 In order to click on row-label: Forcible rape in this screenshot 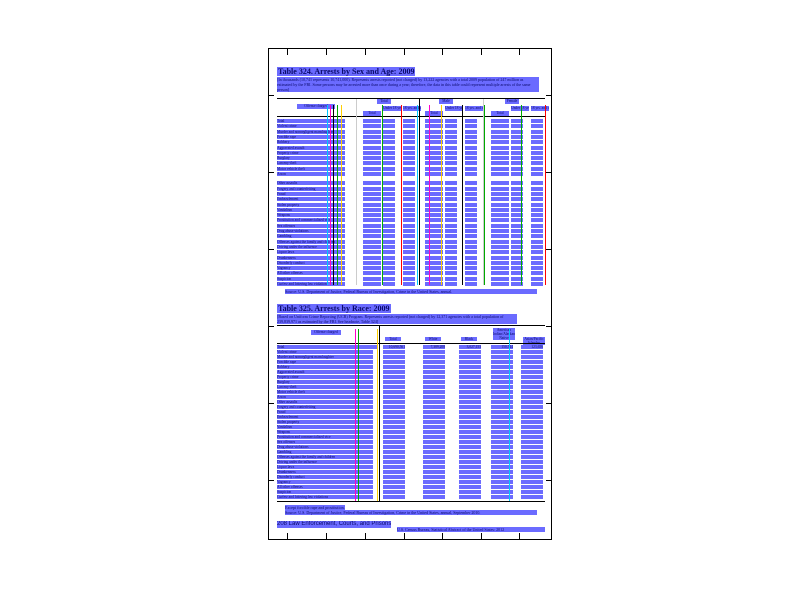, I will do `click(325, 362)`.